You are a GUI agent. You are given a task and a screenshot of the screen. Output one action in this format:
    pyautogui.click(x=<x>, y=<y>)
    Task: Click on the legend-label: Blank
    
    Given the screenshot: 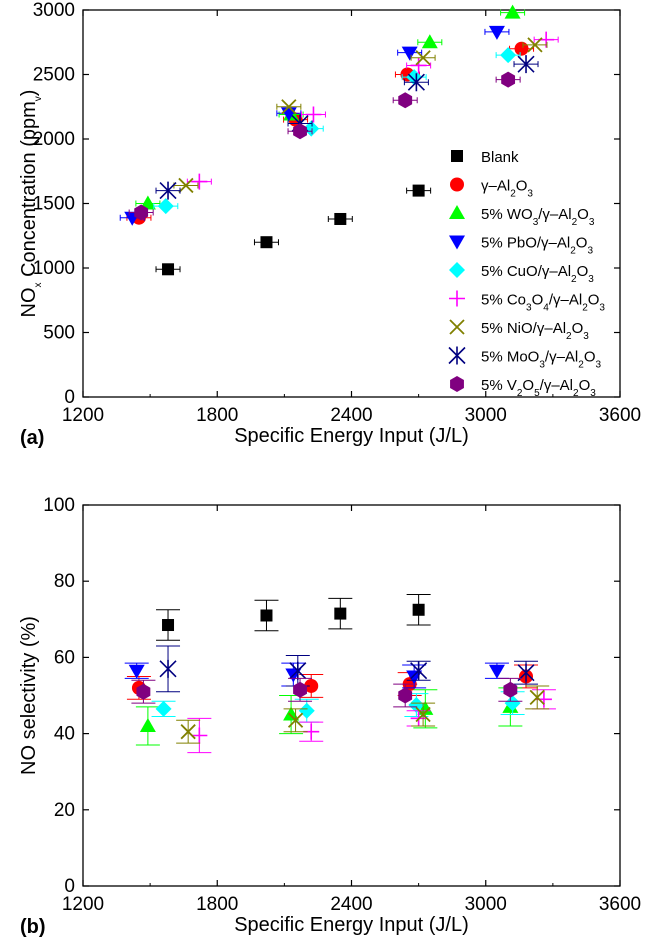 What is the action you would take?
    pyautogui.click(x=500, y=157)
    